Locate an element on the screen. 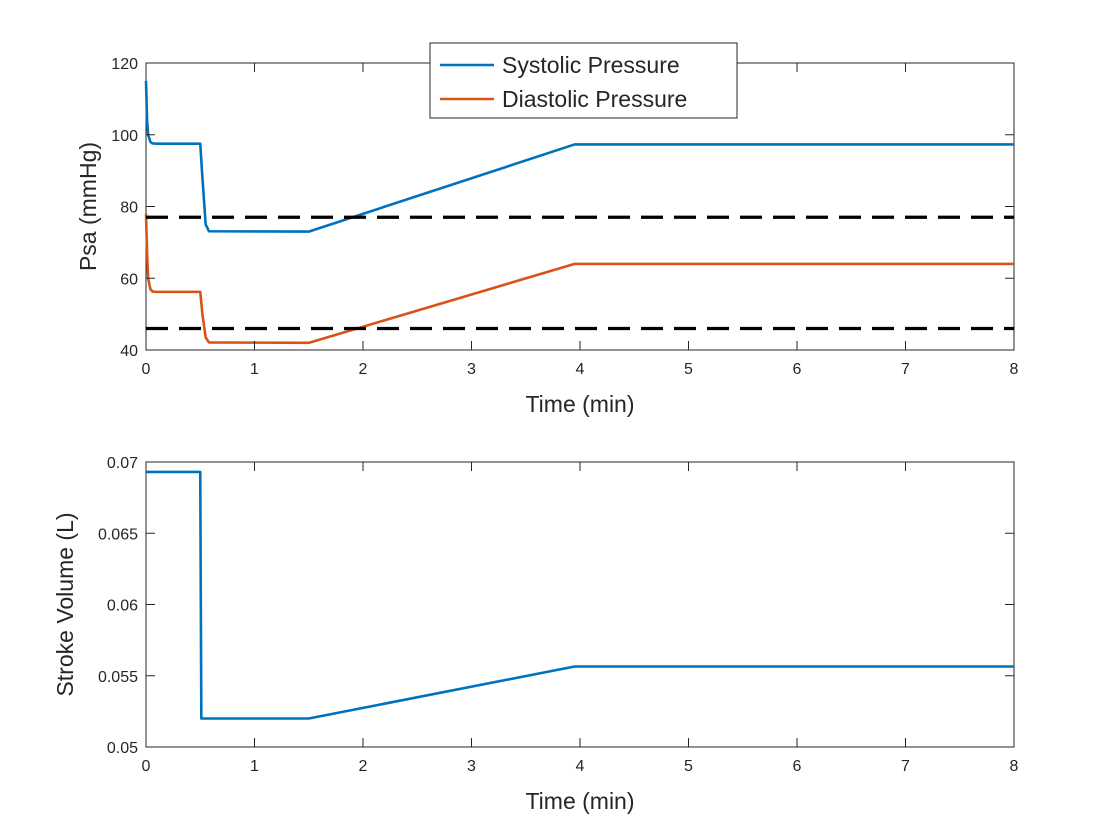  y-tick-label: 0.07 is located at coordinates (122, 463).